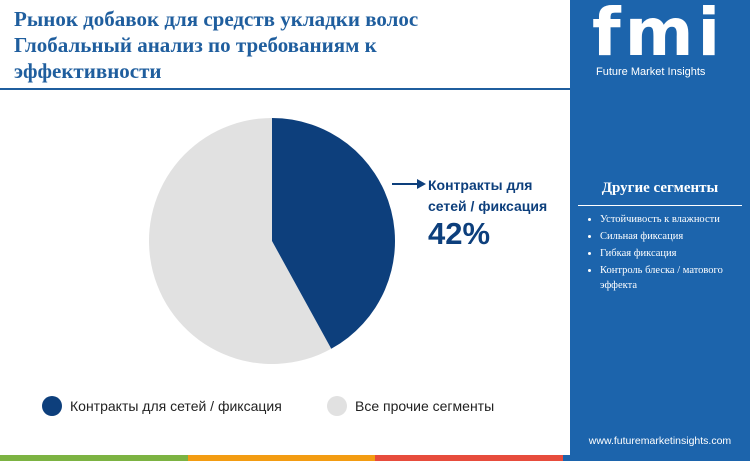  What do you see at coordinates (660, 188) in the screenshot?
I see `segments-title: Другие сегменты` at bounding box center [660, 188].